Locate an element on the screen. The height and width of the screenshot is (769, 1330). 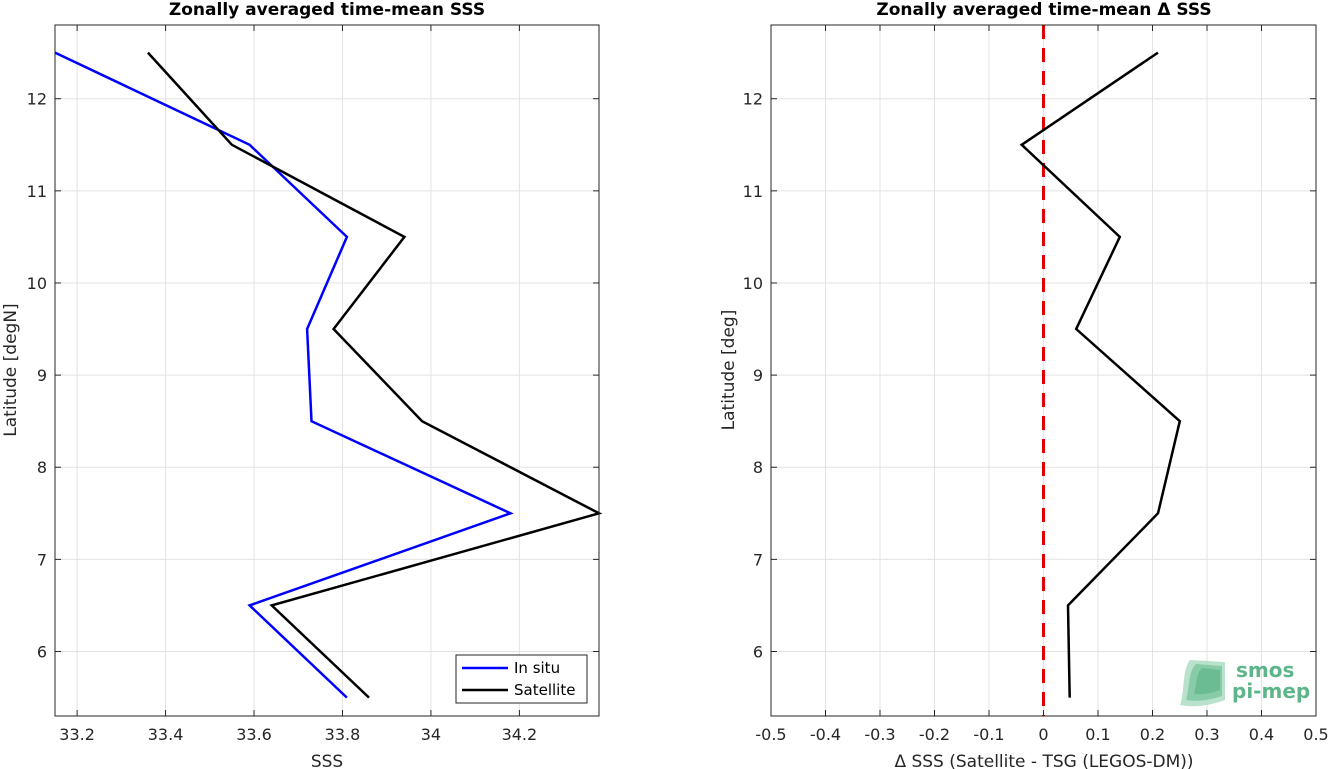
x-tick-label: 34 is located at coordinates (431, 734).